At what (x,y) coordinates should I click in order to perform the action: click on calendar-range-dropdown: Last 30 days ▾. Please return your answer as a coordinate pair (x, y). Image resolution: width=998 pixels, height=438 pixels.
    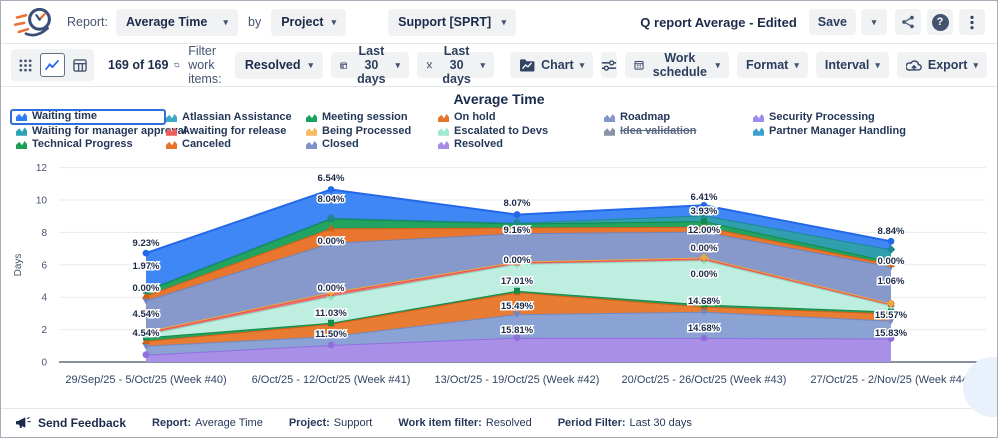
    Looking at the image, I should click on (370, 65).